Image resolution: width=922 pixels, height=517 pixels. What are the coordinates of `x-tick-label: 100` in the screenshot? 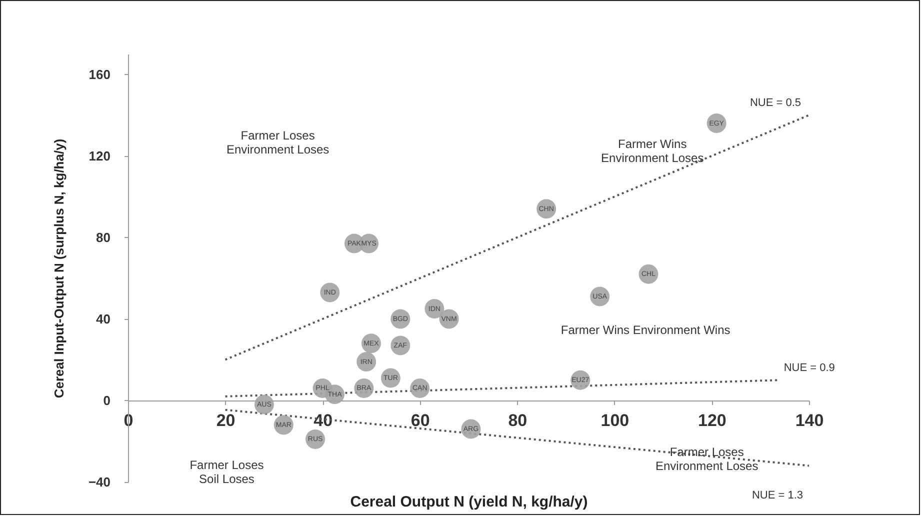 It's located at (615, 420).